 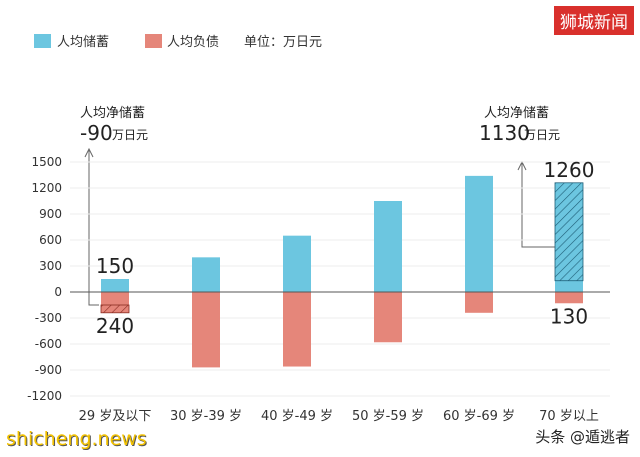 I want to click on watermark-site: shicheng.news, so click(x=76, y=439).